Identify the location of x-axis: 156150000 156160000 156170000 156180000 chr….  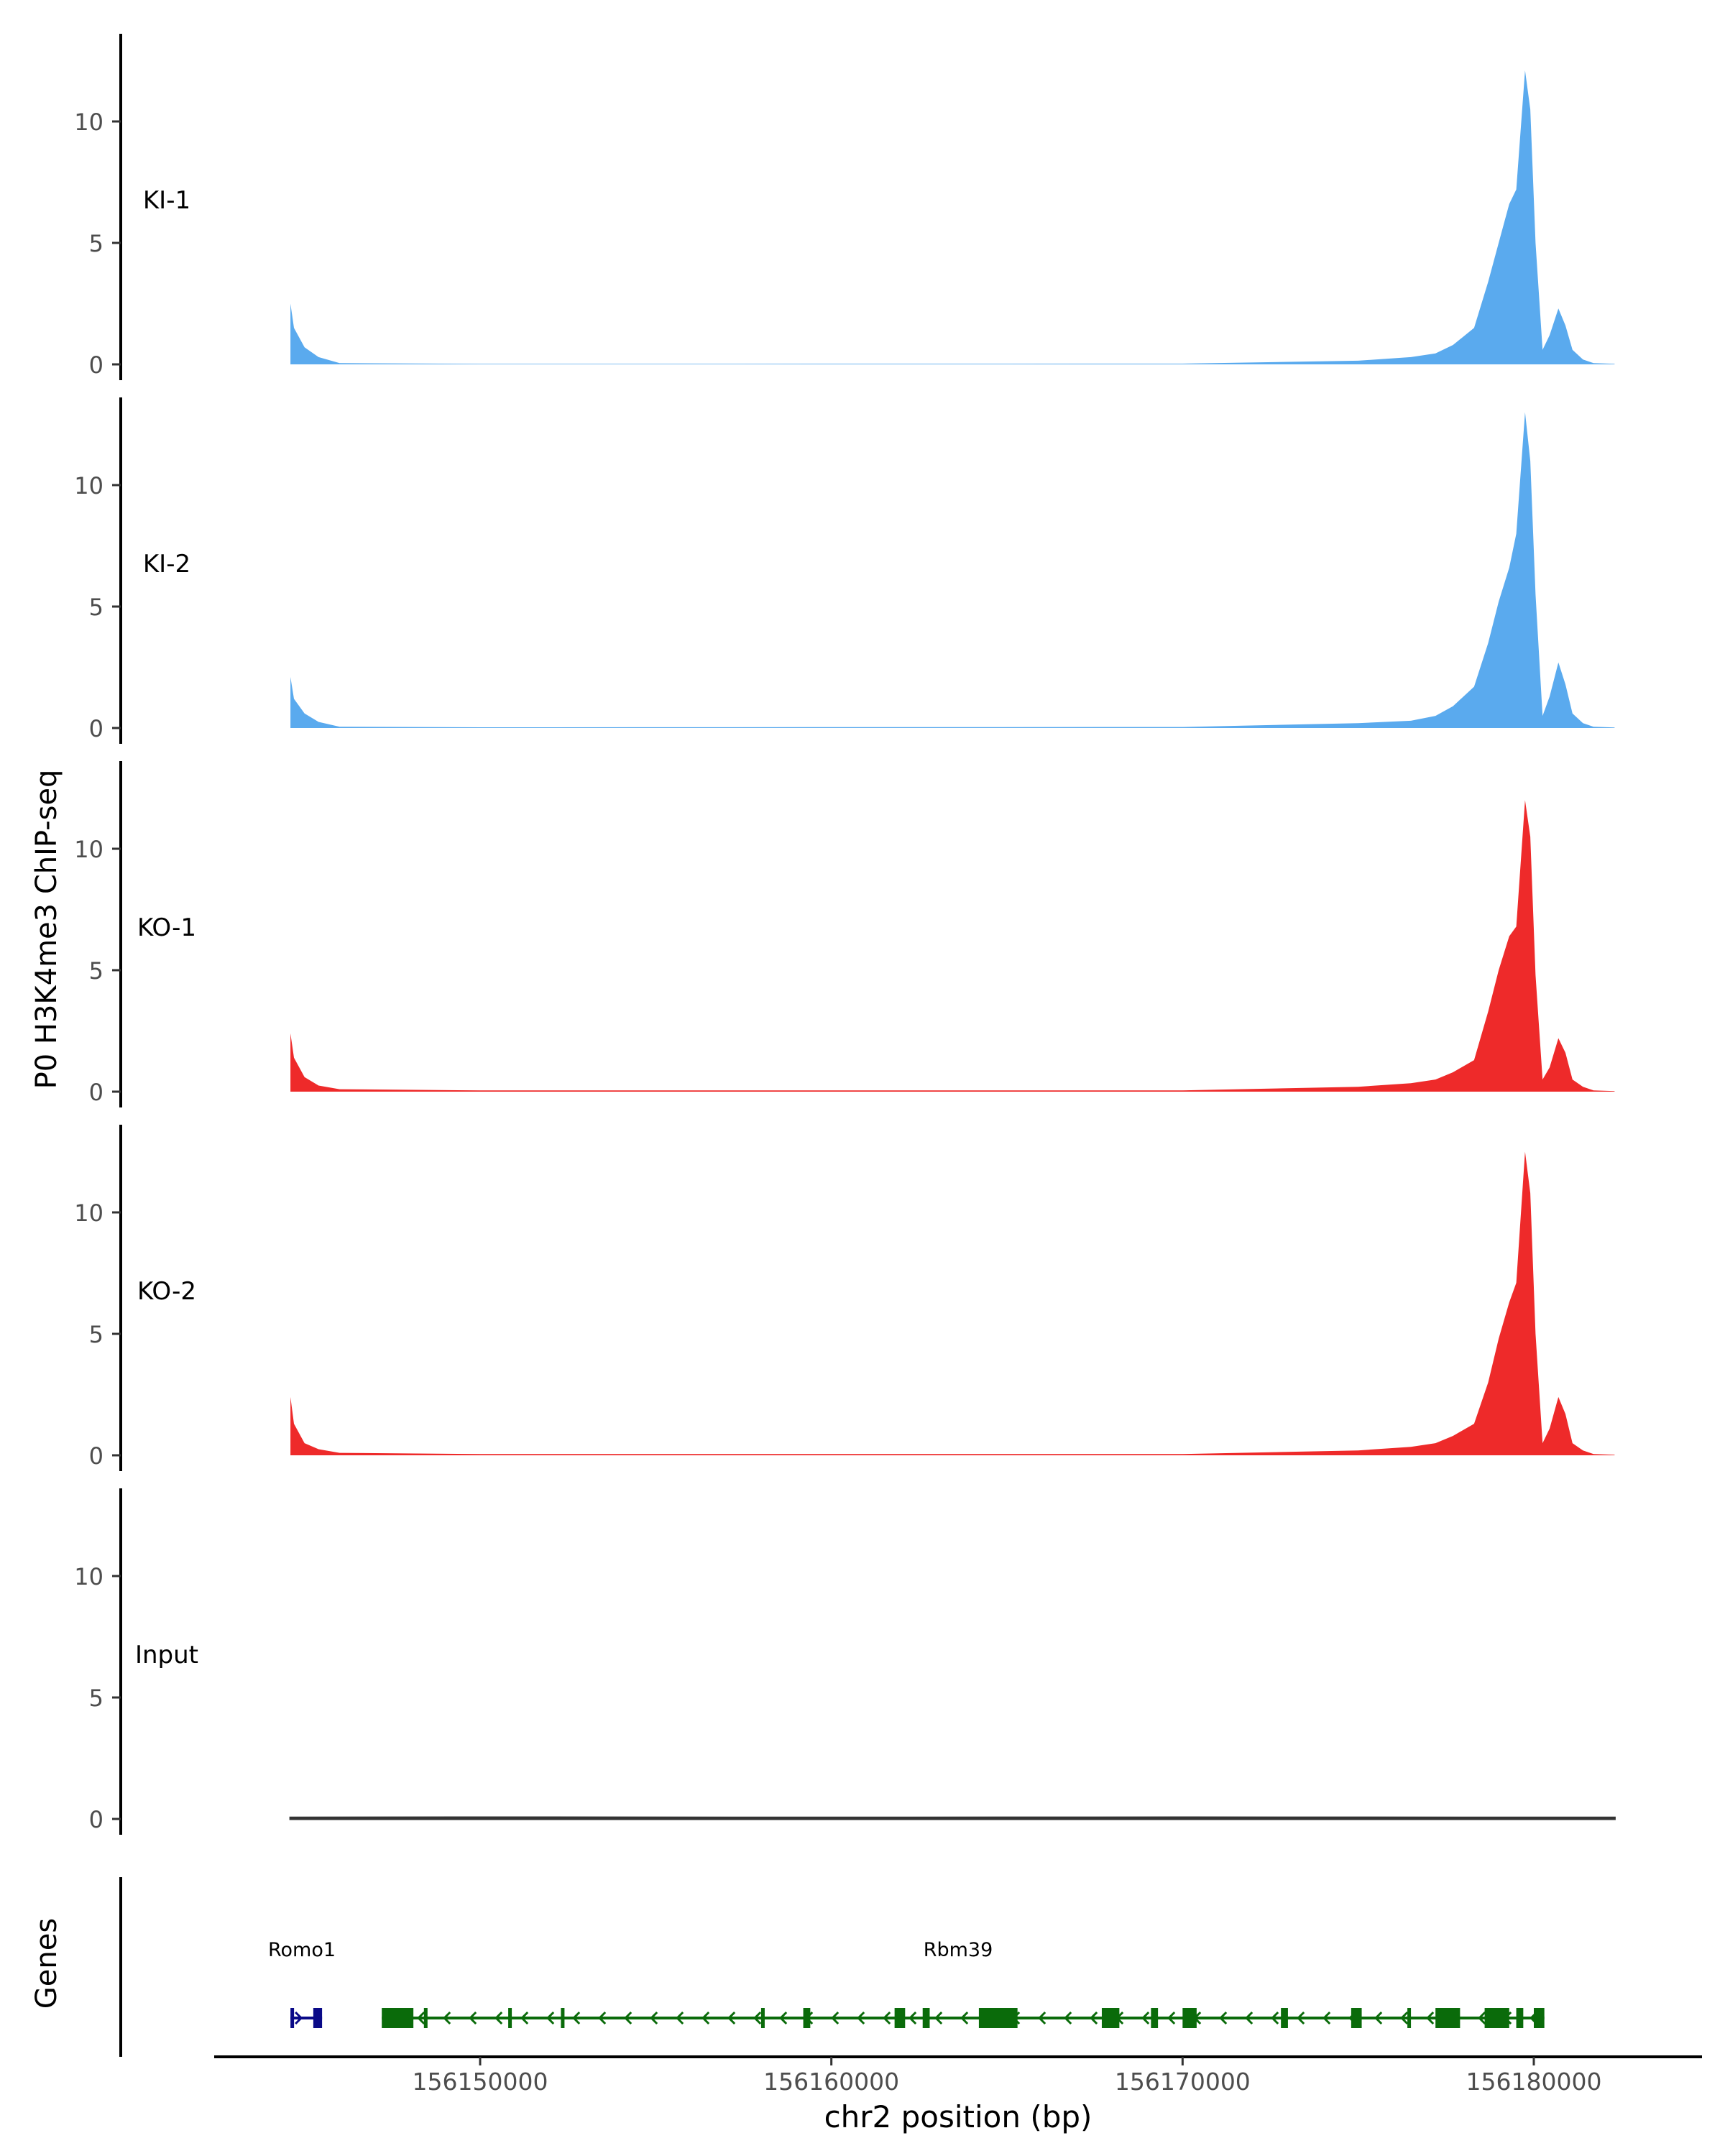
(958, 2094).